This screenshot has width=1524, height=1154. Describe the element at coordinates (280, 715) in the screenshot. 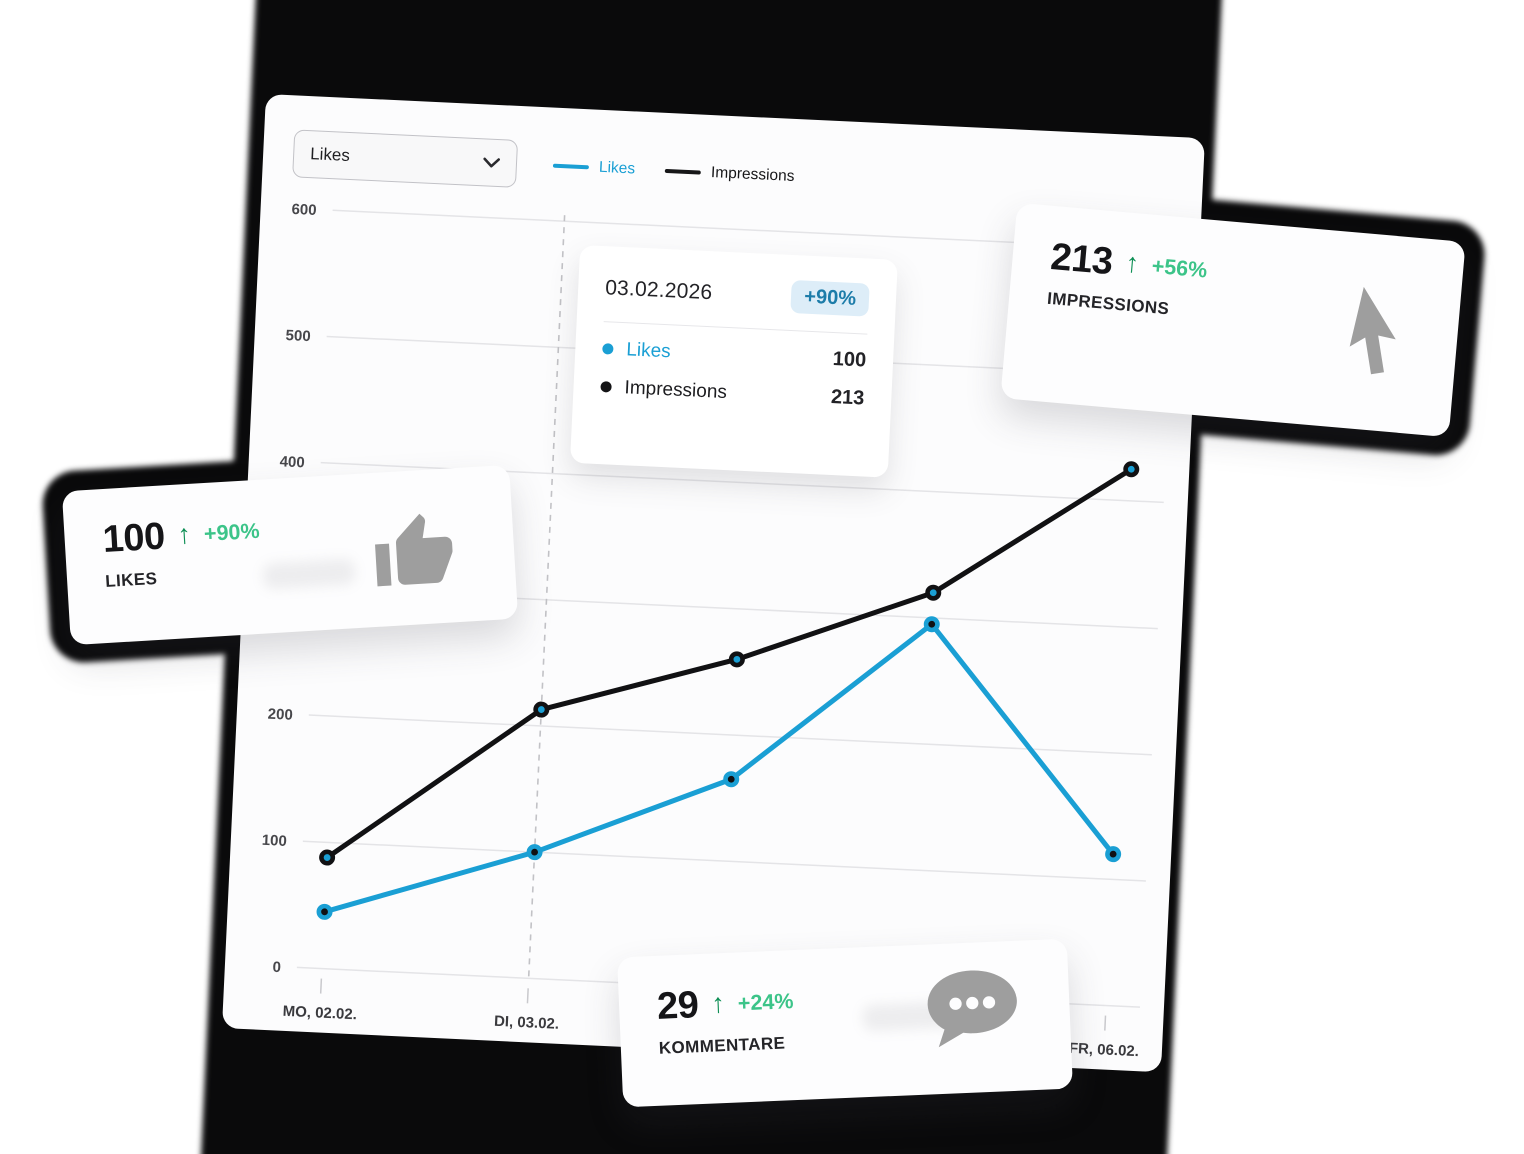

I see `svg-text: 200` at that location.